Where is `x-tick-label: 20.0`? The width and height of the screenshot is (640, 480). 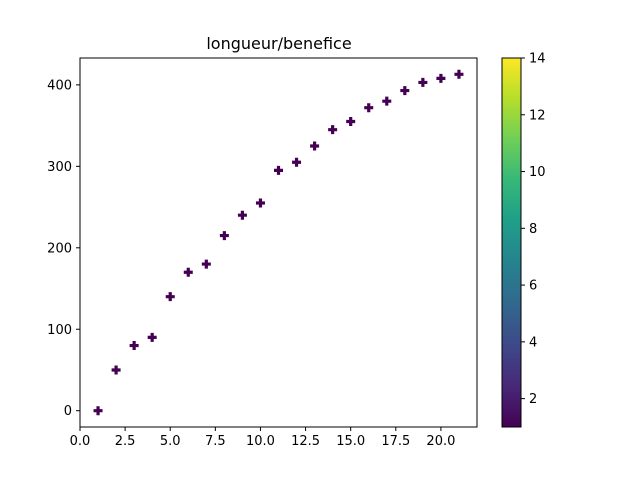 x-tick-label: 20.0 is located at coordinates (440, 441).